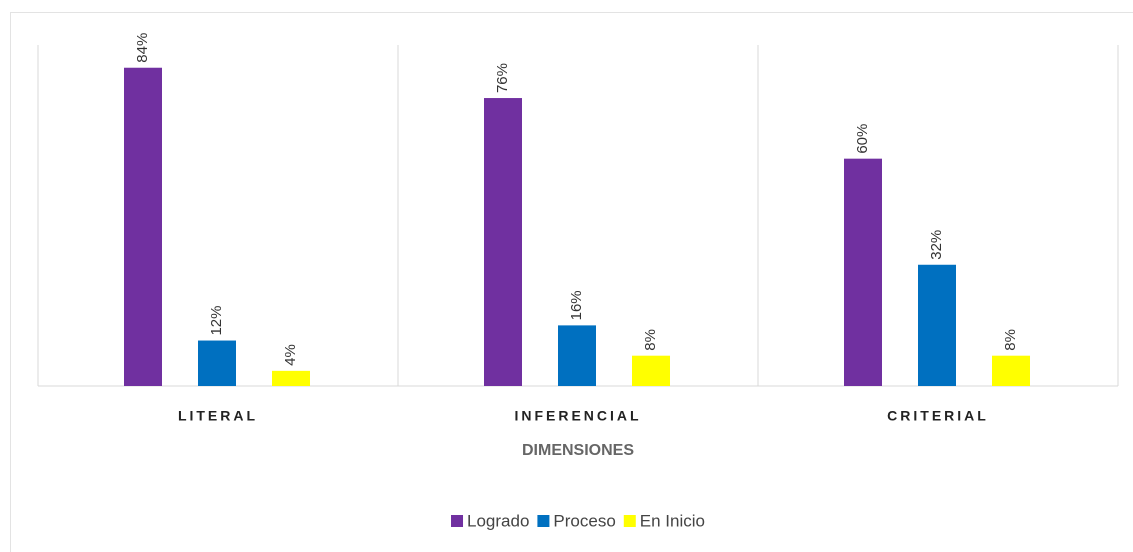 Image resolution: width=1133 pixels, height=552 pixels. What do you see at coordinates (142, 48) in the screenshot?
I see `data-label: 84%` at bounding box center [142, 48].